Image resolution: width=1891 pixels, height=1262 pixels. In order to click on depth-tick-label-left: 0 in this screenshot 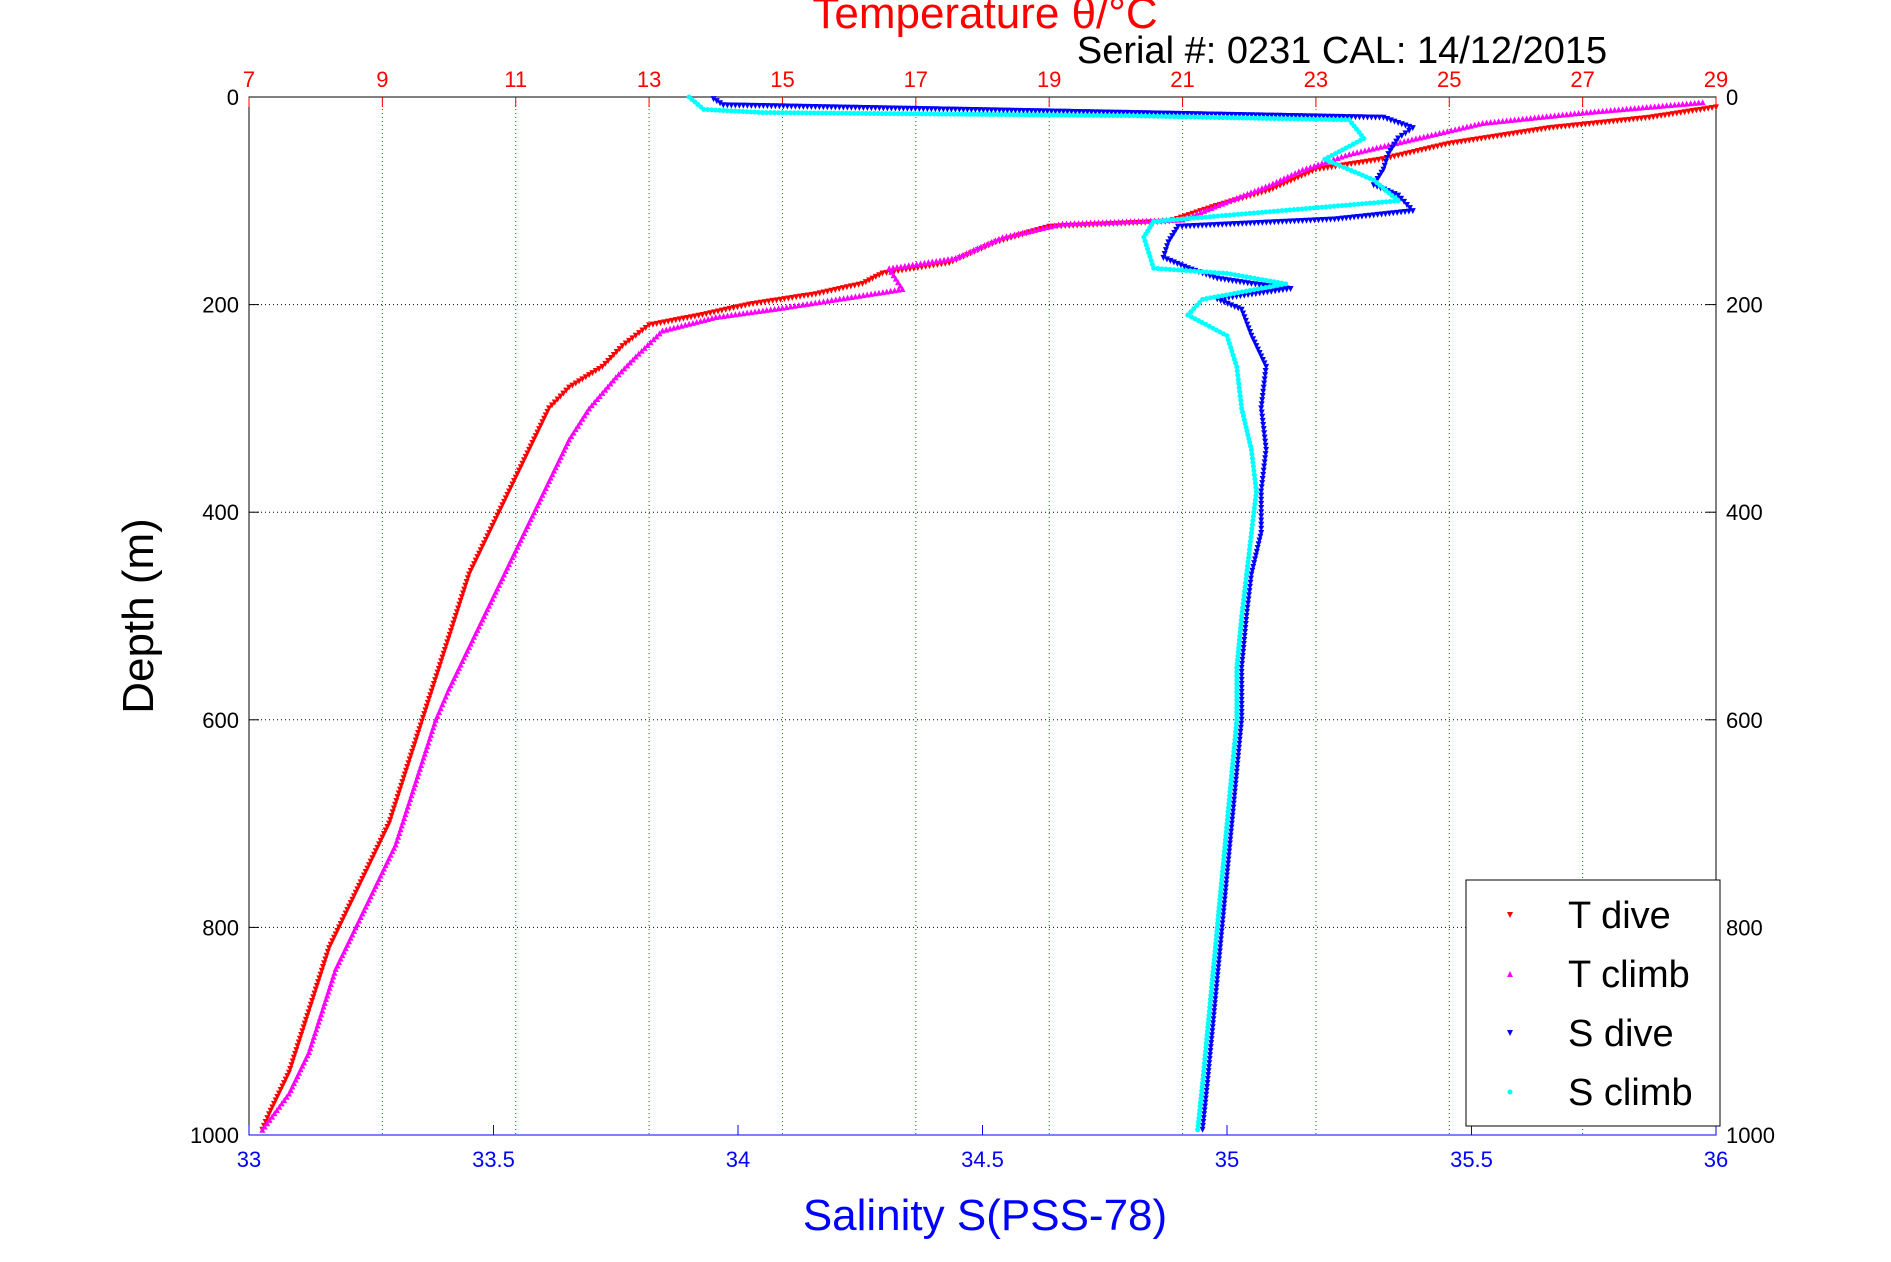, I will do `click(233, 97)`.